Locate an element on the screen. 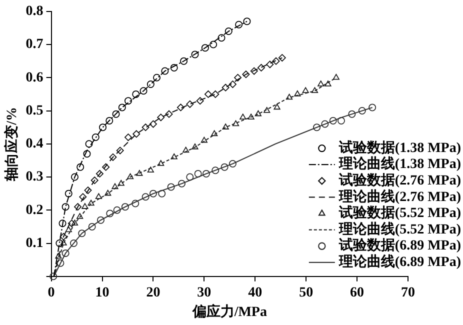  legend-label: 理论曲线(6.89 MPa) is located at coordinates (400, 262).